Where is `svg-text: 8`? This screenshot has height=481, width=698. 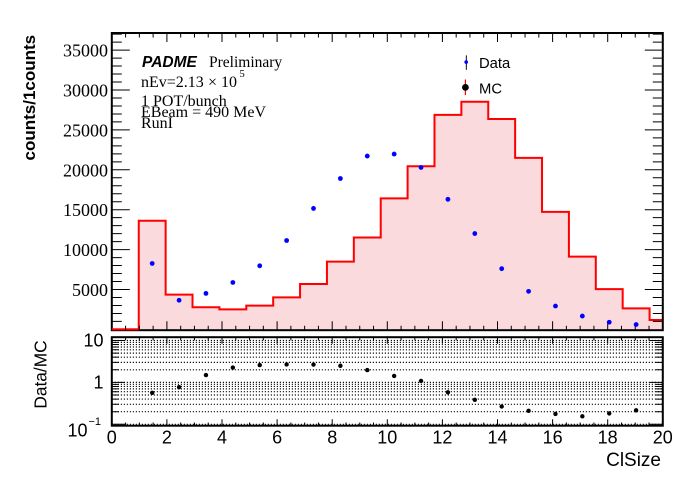 svg-text: 8 is located at coordinates (332, 437).